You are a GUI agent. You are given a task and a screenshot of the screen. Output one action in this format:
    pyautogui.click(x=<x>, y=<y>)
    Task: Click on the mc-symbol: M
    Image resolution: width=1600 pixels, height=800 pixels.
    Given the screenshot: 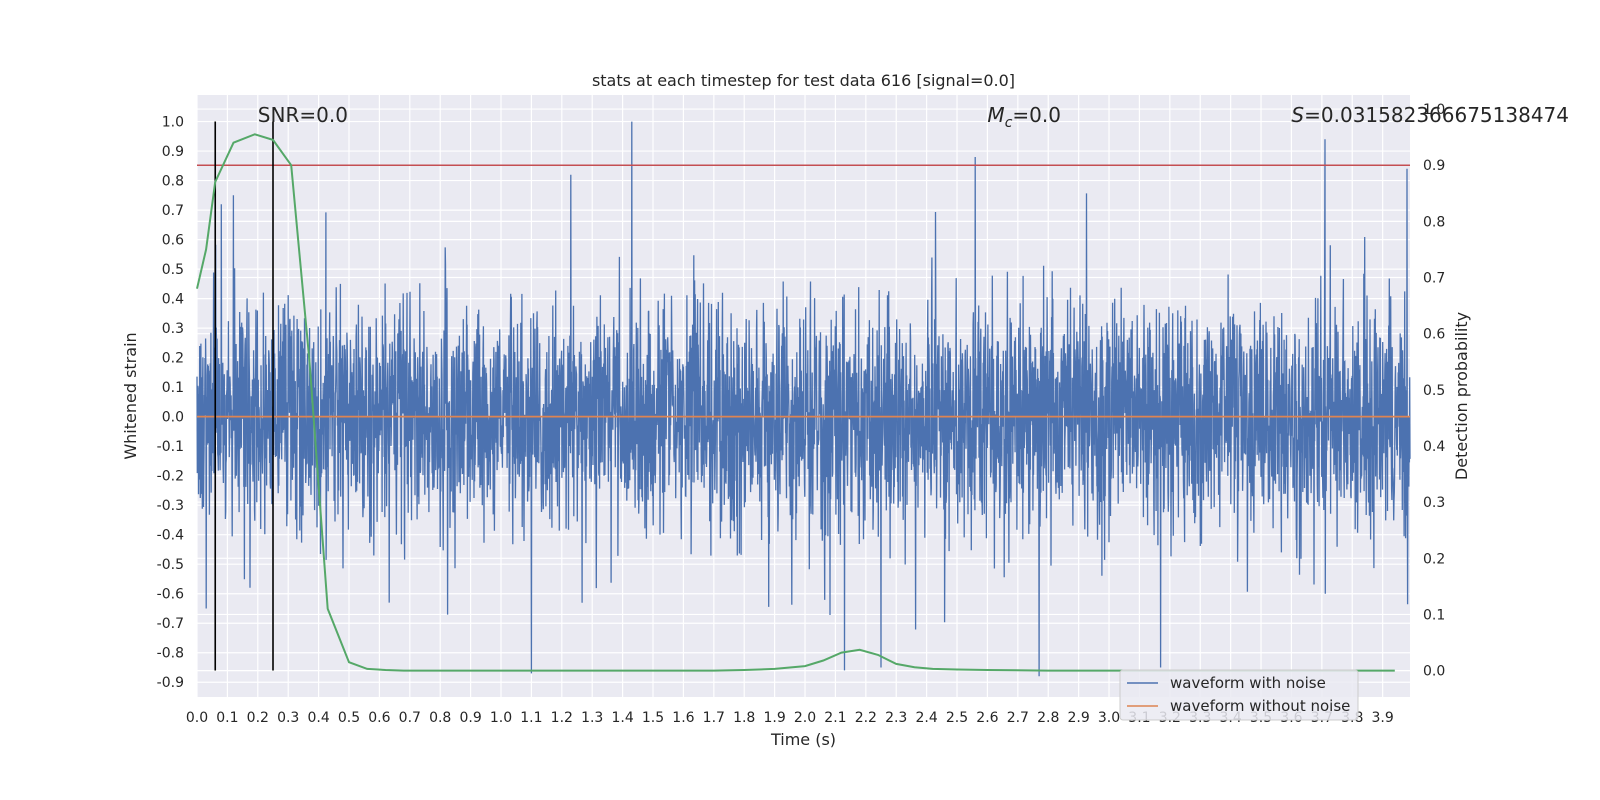 What is the action you would take?
    pyautogui.click(x=995, y=115)
    